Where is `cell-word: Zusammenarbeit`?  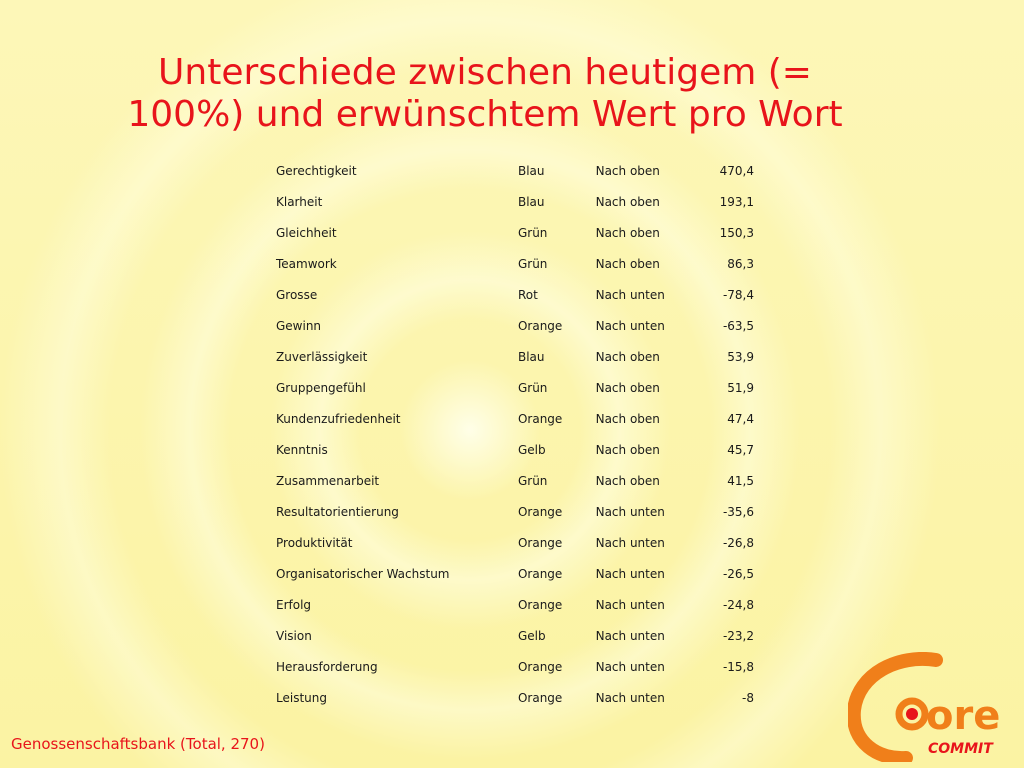
cell-word: Zusammenarbeit is located at coordinates (328, 480).